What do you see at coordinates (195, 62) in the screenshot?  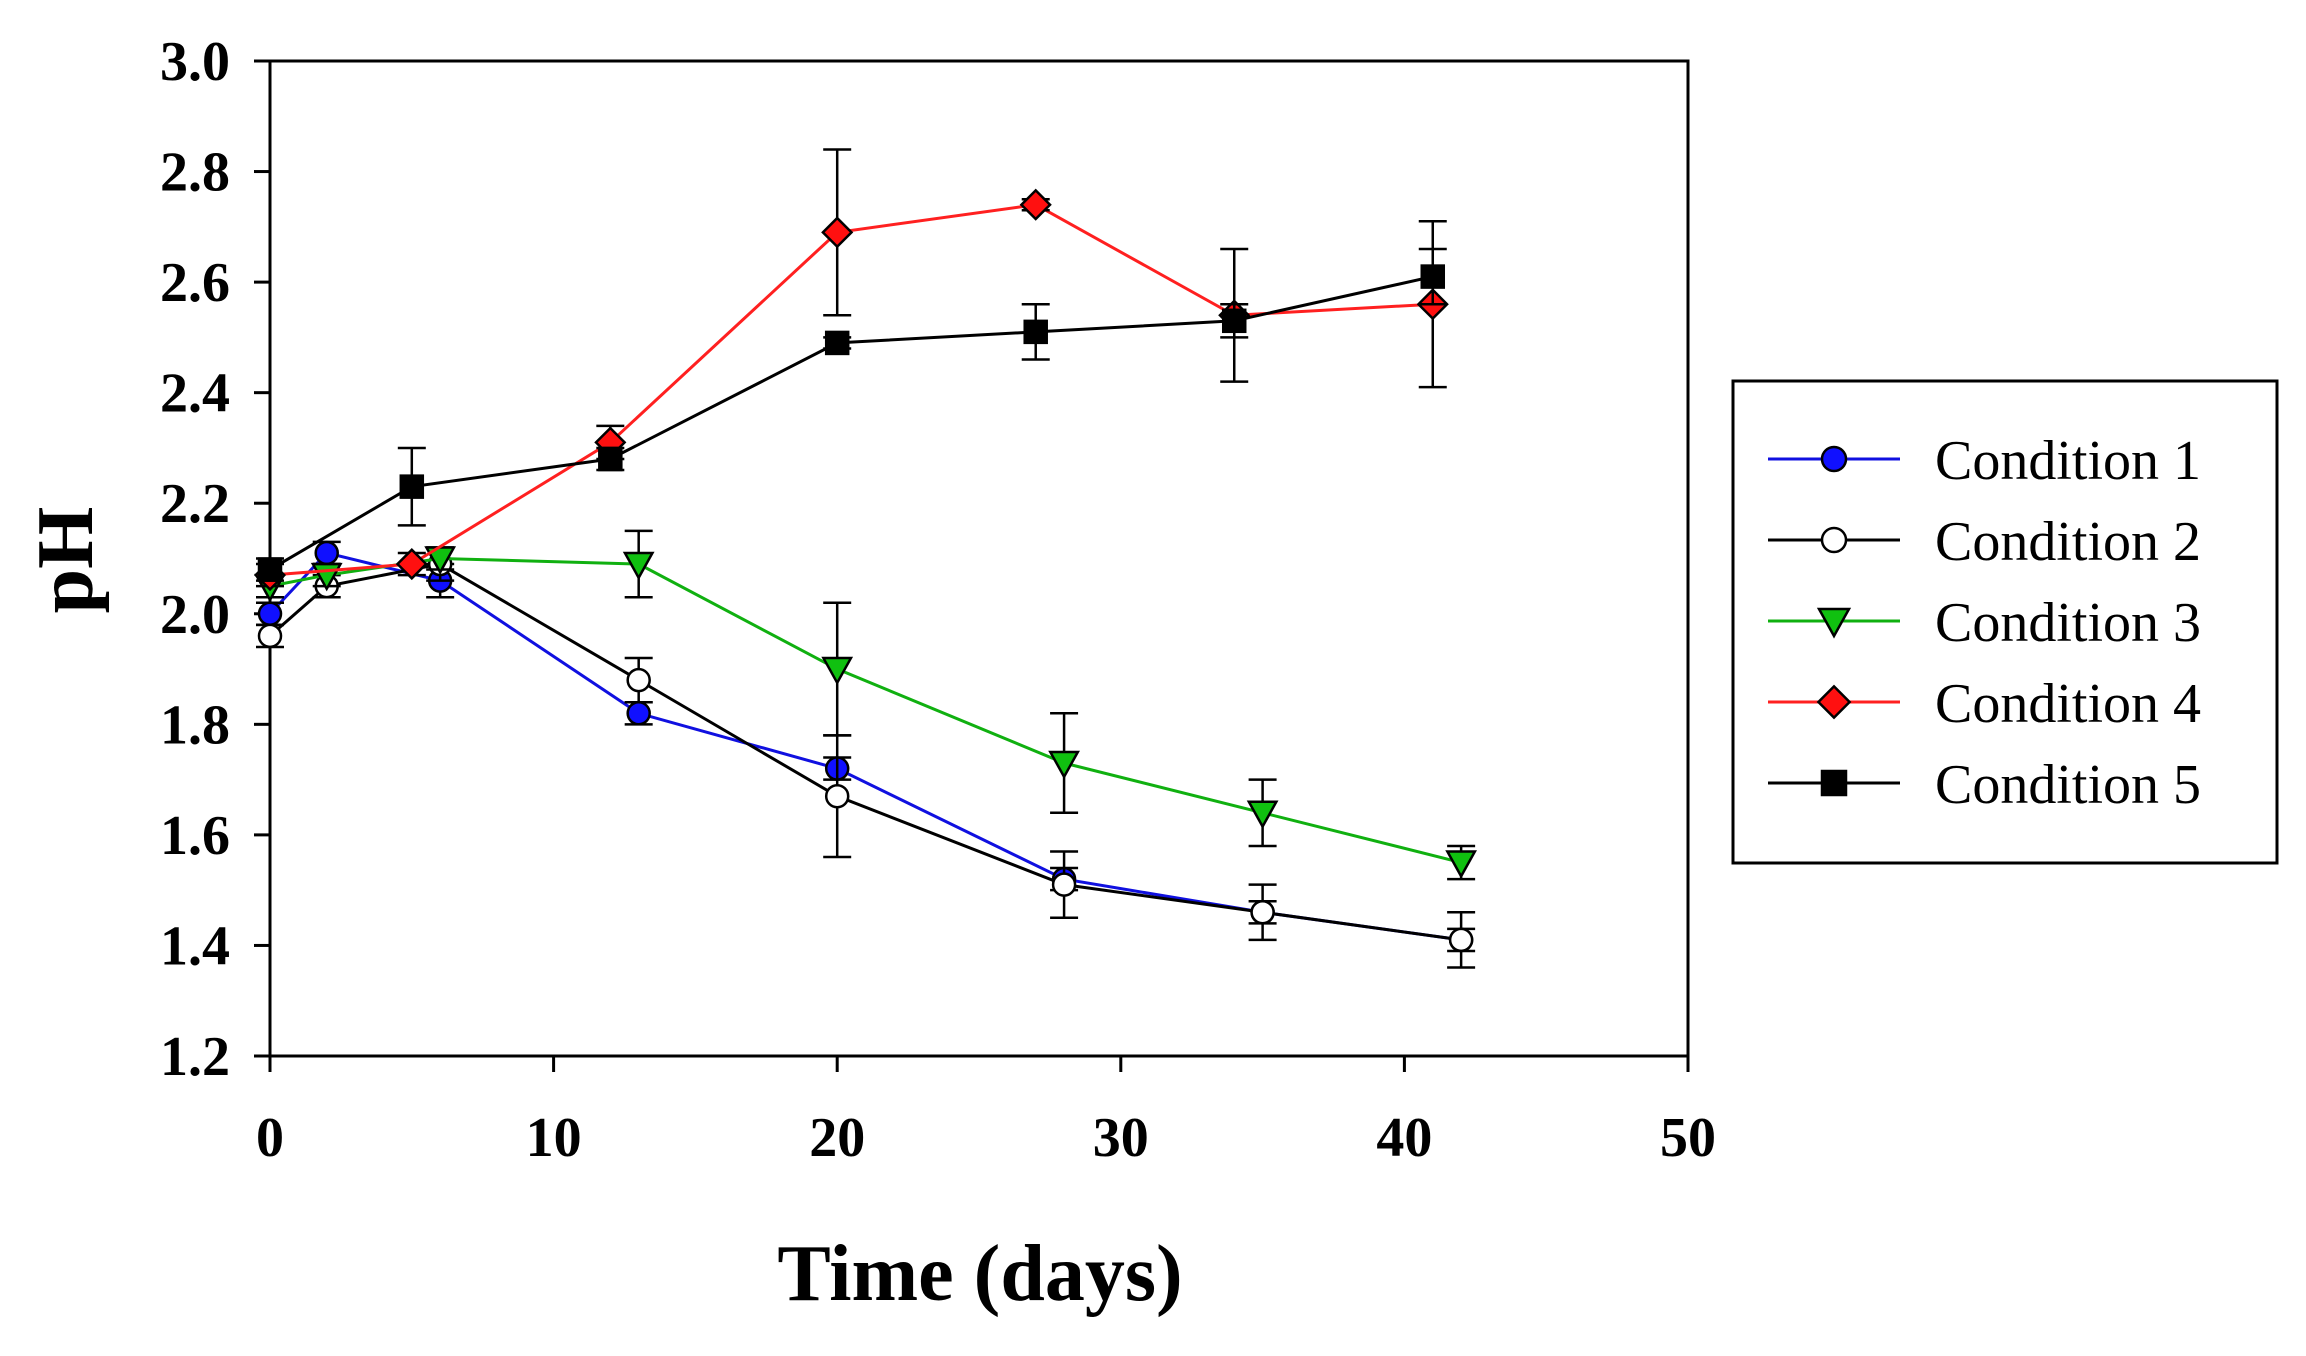 I see `y-tick-label-9: 3.0` at bounding box center [195, 62].